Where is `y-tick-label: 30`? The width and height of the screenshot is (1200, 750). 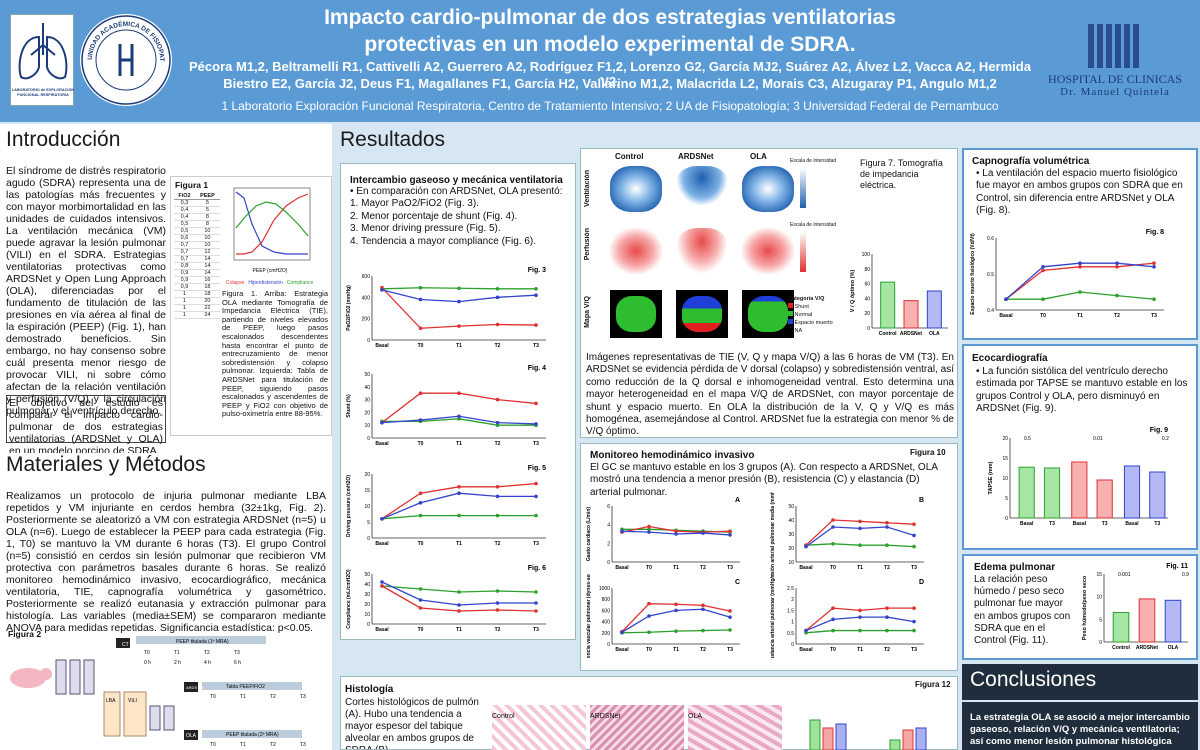 y-tick-label: 30 is located at coordinates (367, 595).